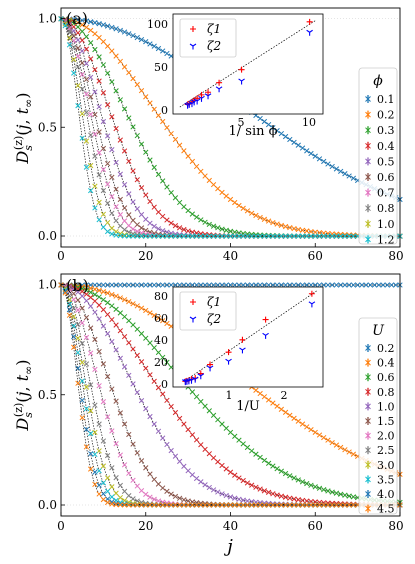  What do you see at coordinates (214, 302) in the screenshot?
I see `panel-b-inset-legend-label: ζ1` at bounding box center [214, 302].